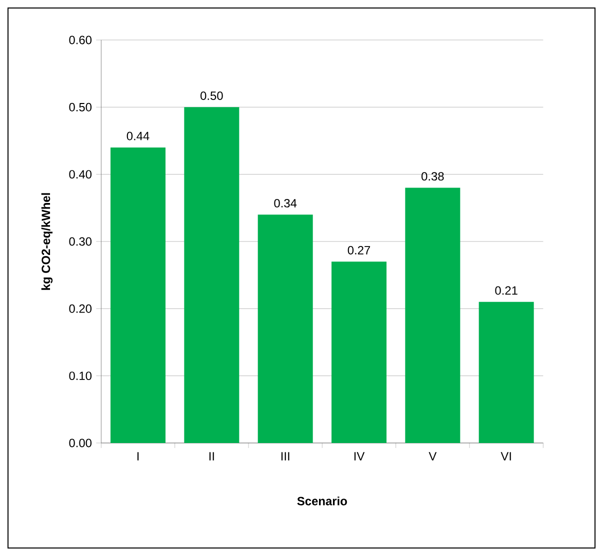 This screenshot has height=554, width=602. Describe the element at coordinates (211, 96) in the screenshot. I see `data-label: 0.50` at that location.